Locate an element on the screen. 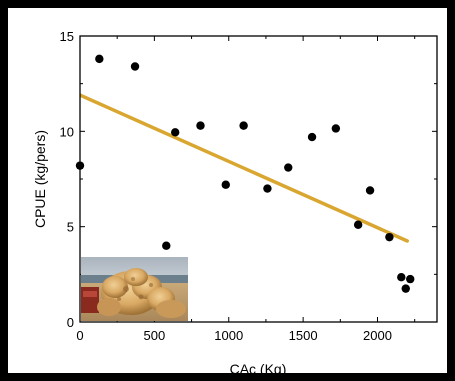  x-tick-label: 1500 is located at coordinates (303, 335).